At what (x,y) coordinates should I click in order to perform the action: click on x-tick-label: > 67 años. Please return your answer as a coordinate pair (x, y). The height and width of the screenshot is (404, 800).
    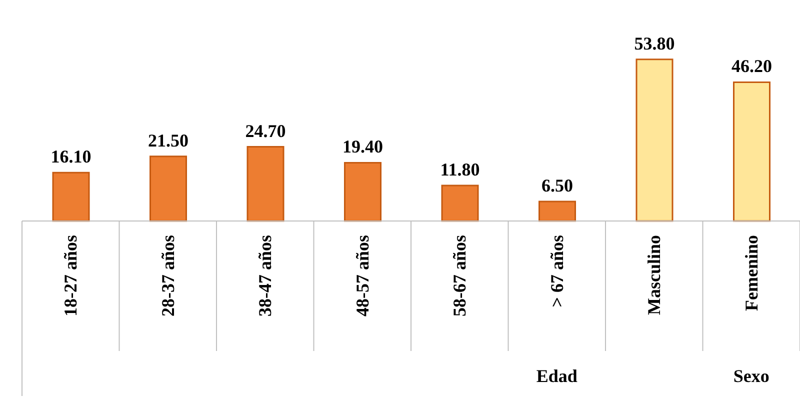
    Looking at the image, I should click on (556, 271).